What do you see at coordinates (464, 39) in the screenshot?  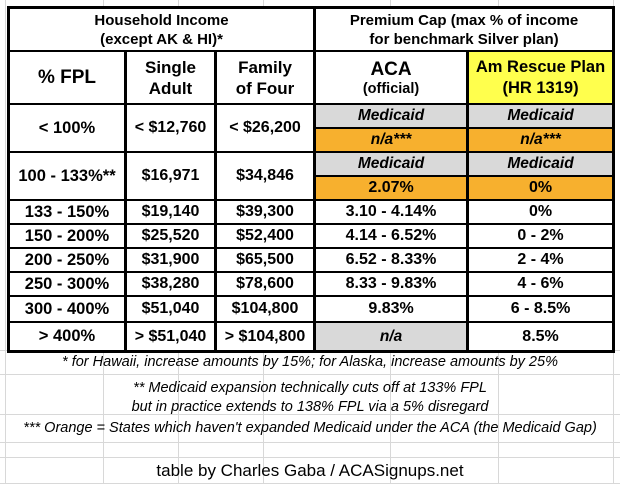 I see `group-header-line: for benchmark Silver plan)` at bounding box center [464, 39].